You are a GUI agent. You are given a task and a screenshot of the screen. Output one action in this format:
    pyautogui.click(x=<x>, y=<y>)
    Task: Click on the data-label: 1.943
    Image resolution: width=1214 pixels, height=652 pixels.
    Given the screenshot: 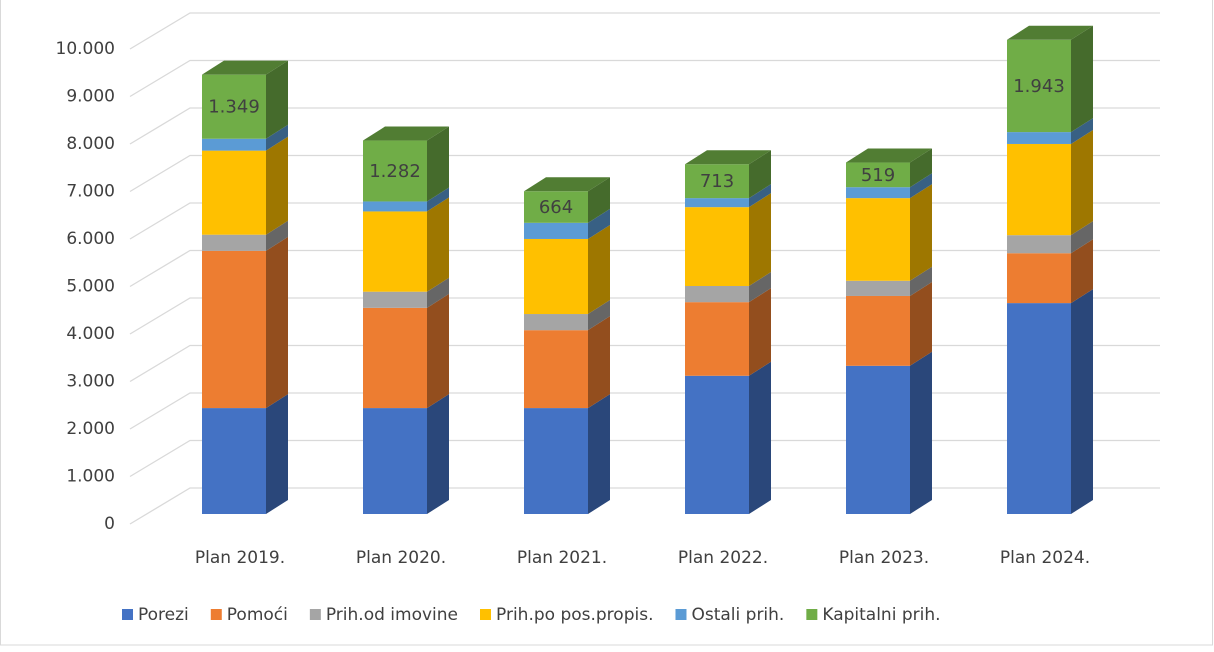 What is the action you would take?
    pyautogui.click(x=1039, y=86)
    